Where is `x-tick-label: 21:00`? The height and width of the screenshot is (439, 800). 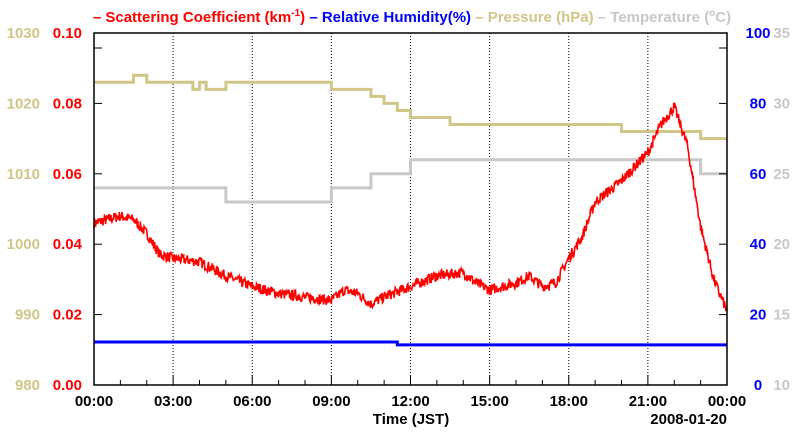 x-tick-label: 21:00 is located at coordinates (648, 401).